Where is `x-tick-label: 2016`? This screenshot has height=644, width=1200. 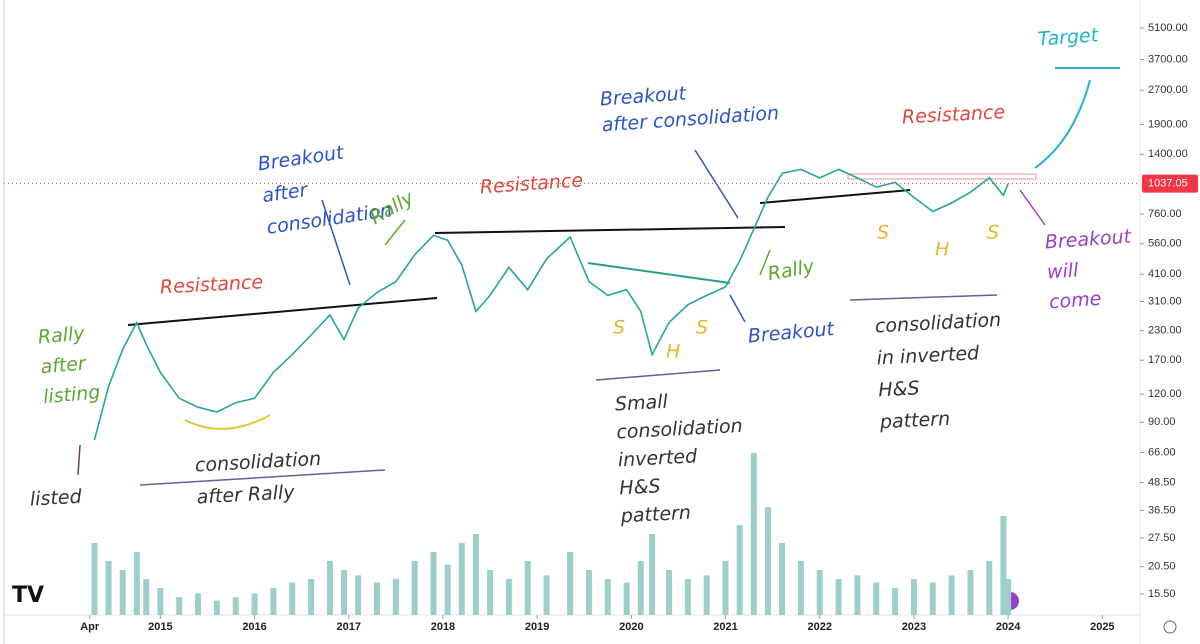 x-tick-label: 2016 is located at coordinates (254, 627).